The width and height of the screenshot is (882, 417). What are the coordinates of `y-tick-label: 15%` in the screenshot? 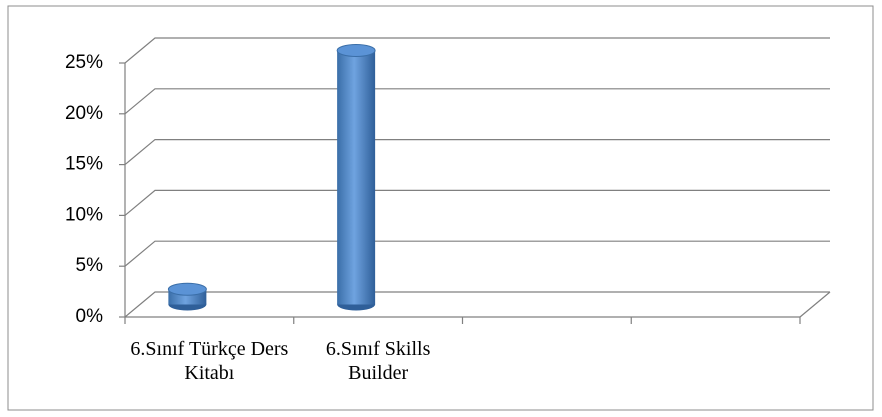 It's located at (84, 164).